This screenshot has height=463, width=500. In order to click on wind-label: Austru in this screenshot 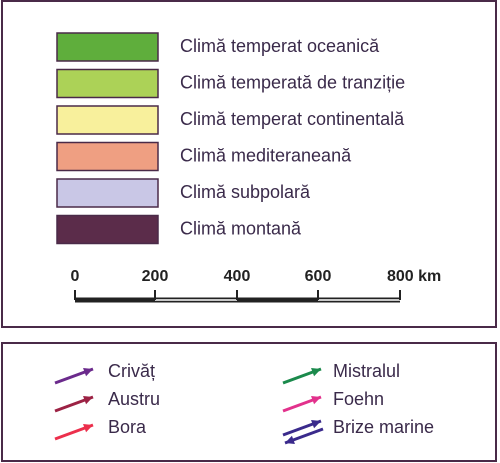, I will do `click(134, 399)`.